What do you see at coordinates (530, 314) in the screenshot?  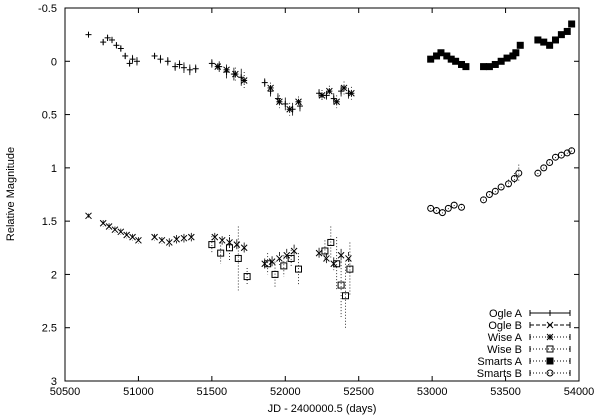 I see `legend-entry-ogle-a: Ogle A` at bounding box center [530, 314].